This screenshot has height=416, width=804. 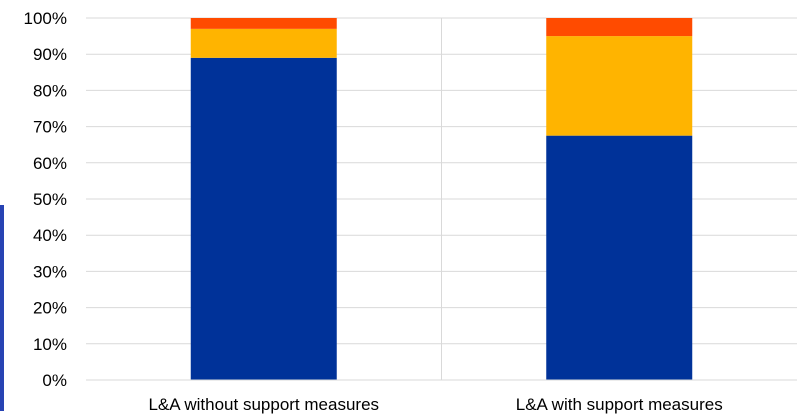 I want to click on y-tick-label: 90%, so click(x=50, y=54).